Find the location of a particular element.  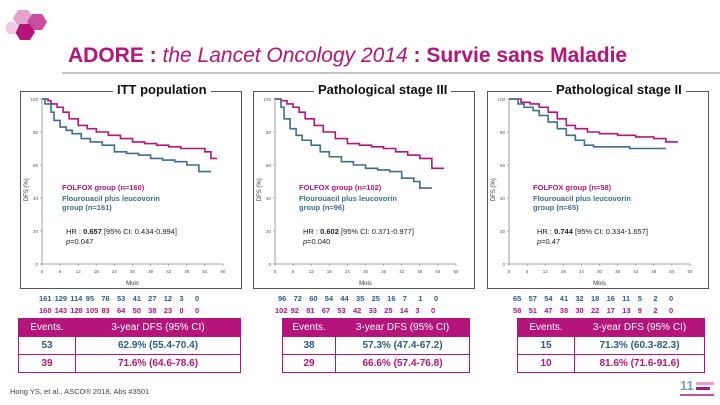

at-risk-count: 50 is located at coordinates (136, 310).